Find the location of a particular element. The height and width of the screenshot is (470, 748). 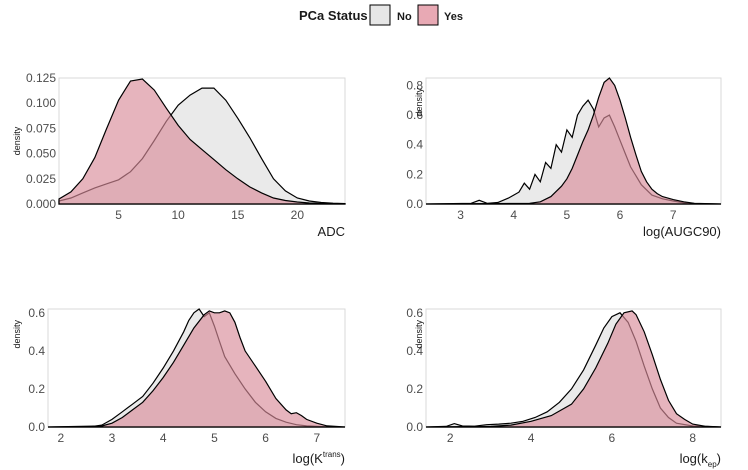

x-tick-label: 15 is located at coordinates (238, 215).